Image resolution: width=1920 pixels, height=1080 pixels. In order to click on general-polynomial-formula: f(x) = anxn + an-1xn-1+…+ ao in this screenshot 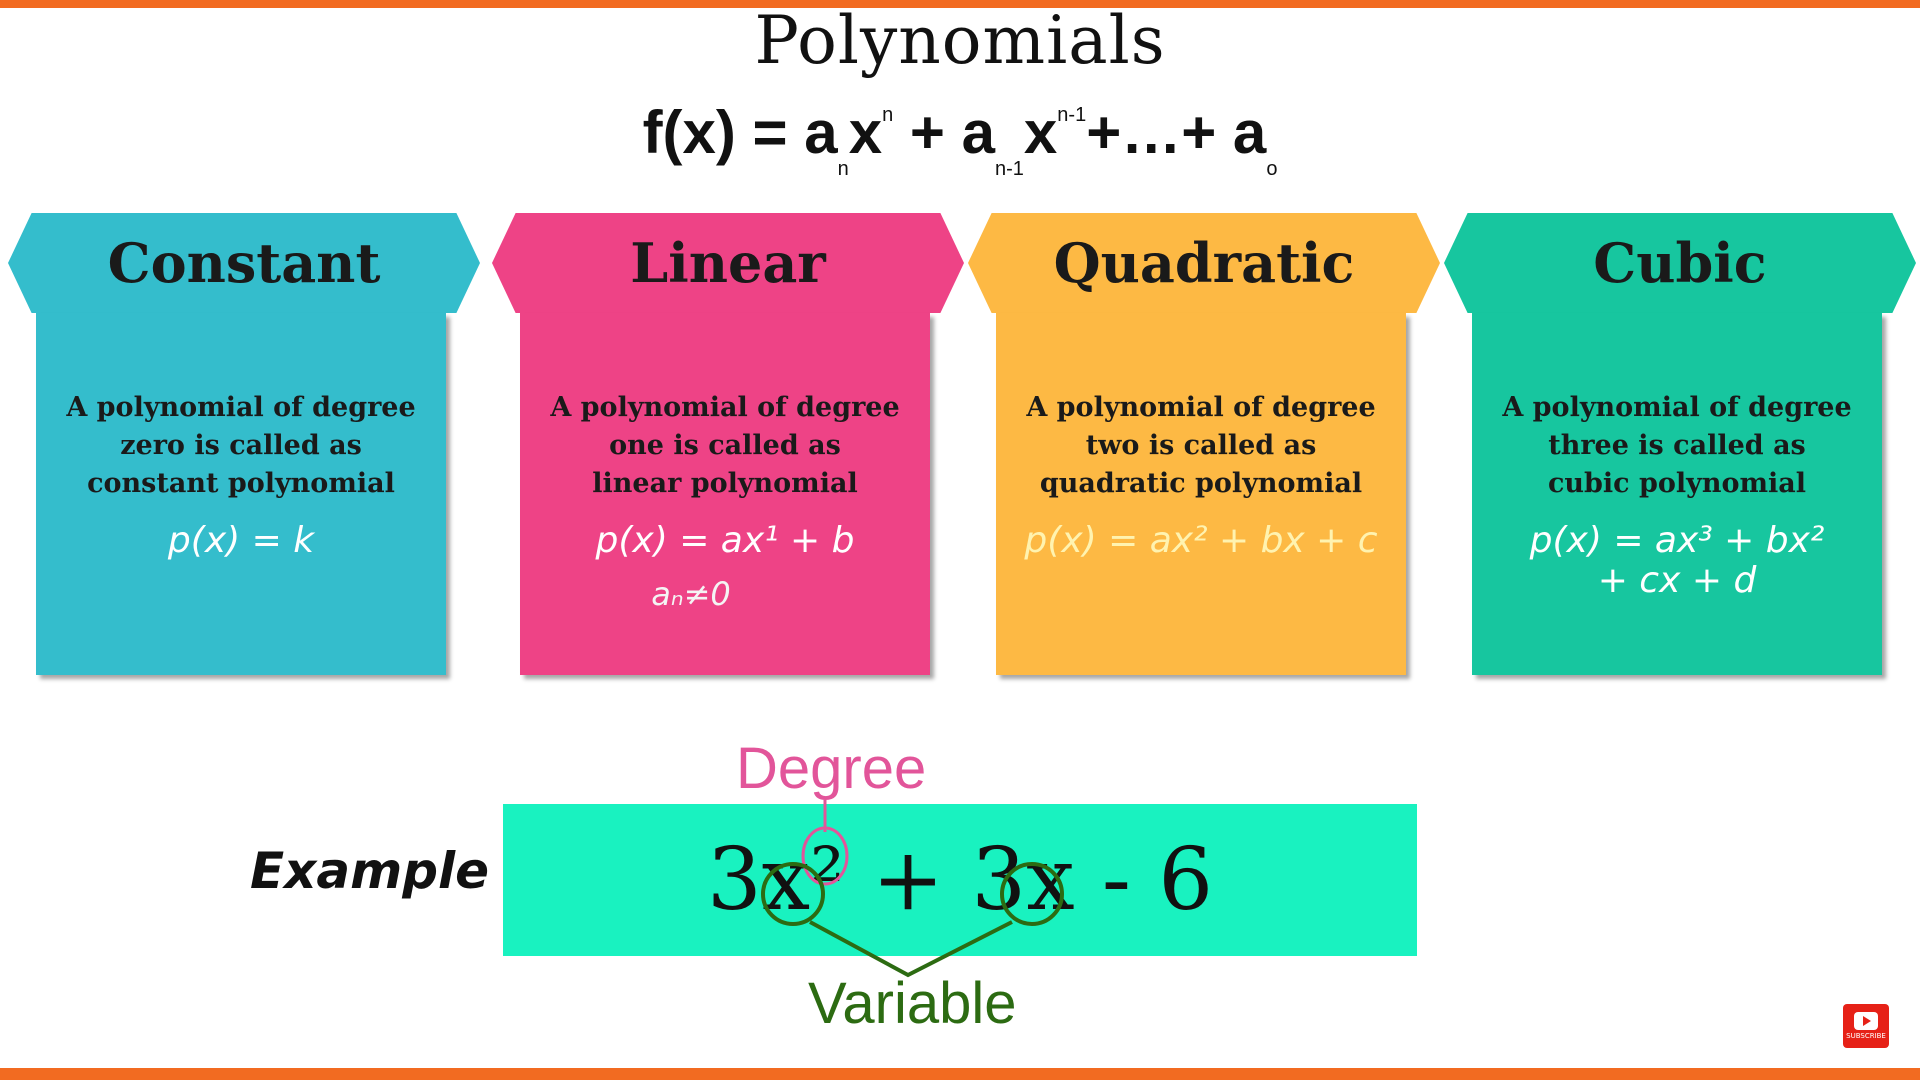, I will do `click(960, 134)`.